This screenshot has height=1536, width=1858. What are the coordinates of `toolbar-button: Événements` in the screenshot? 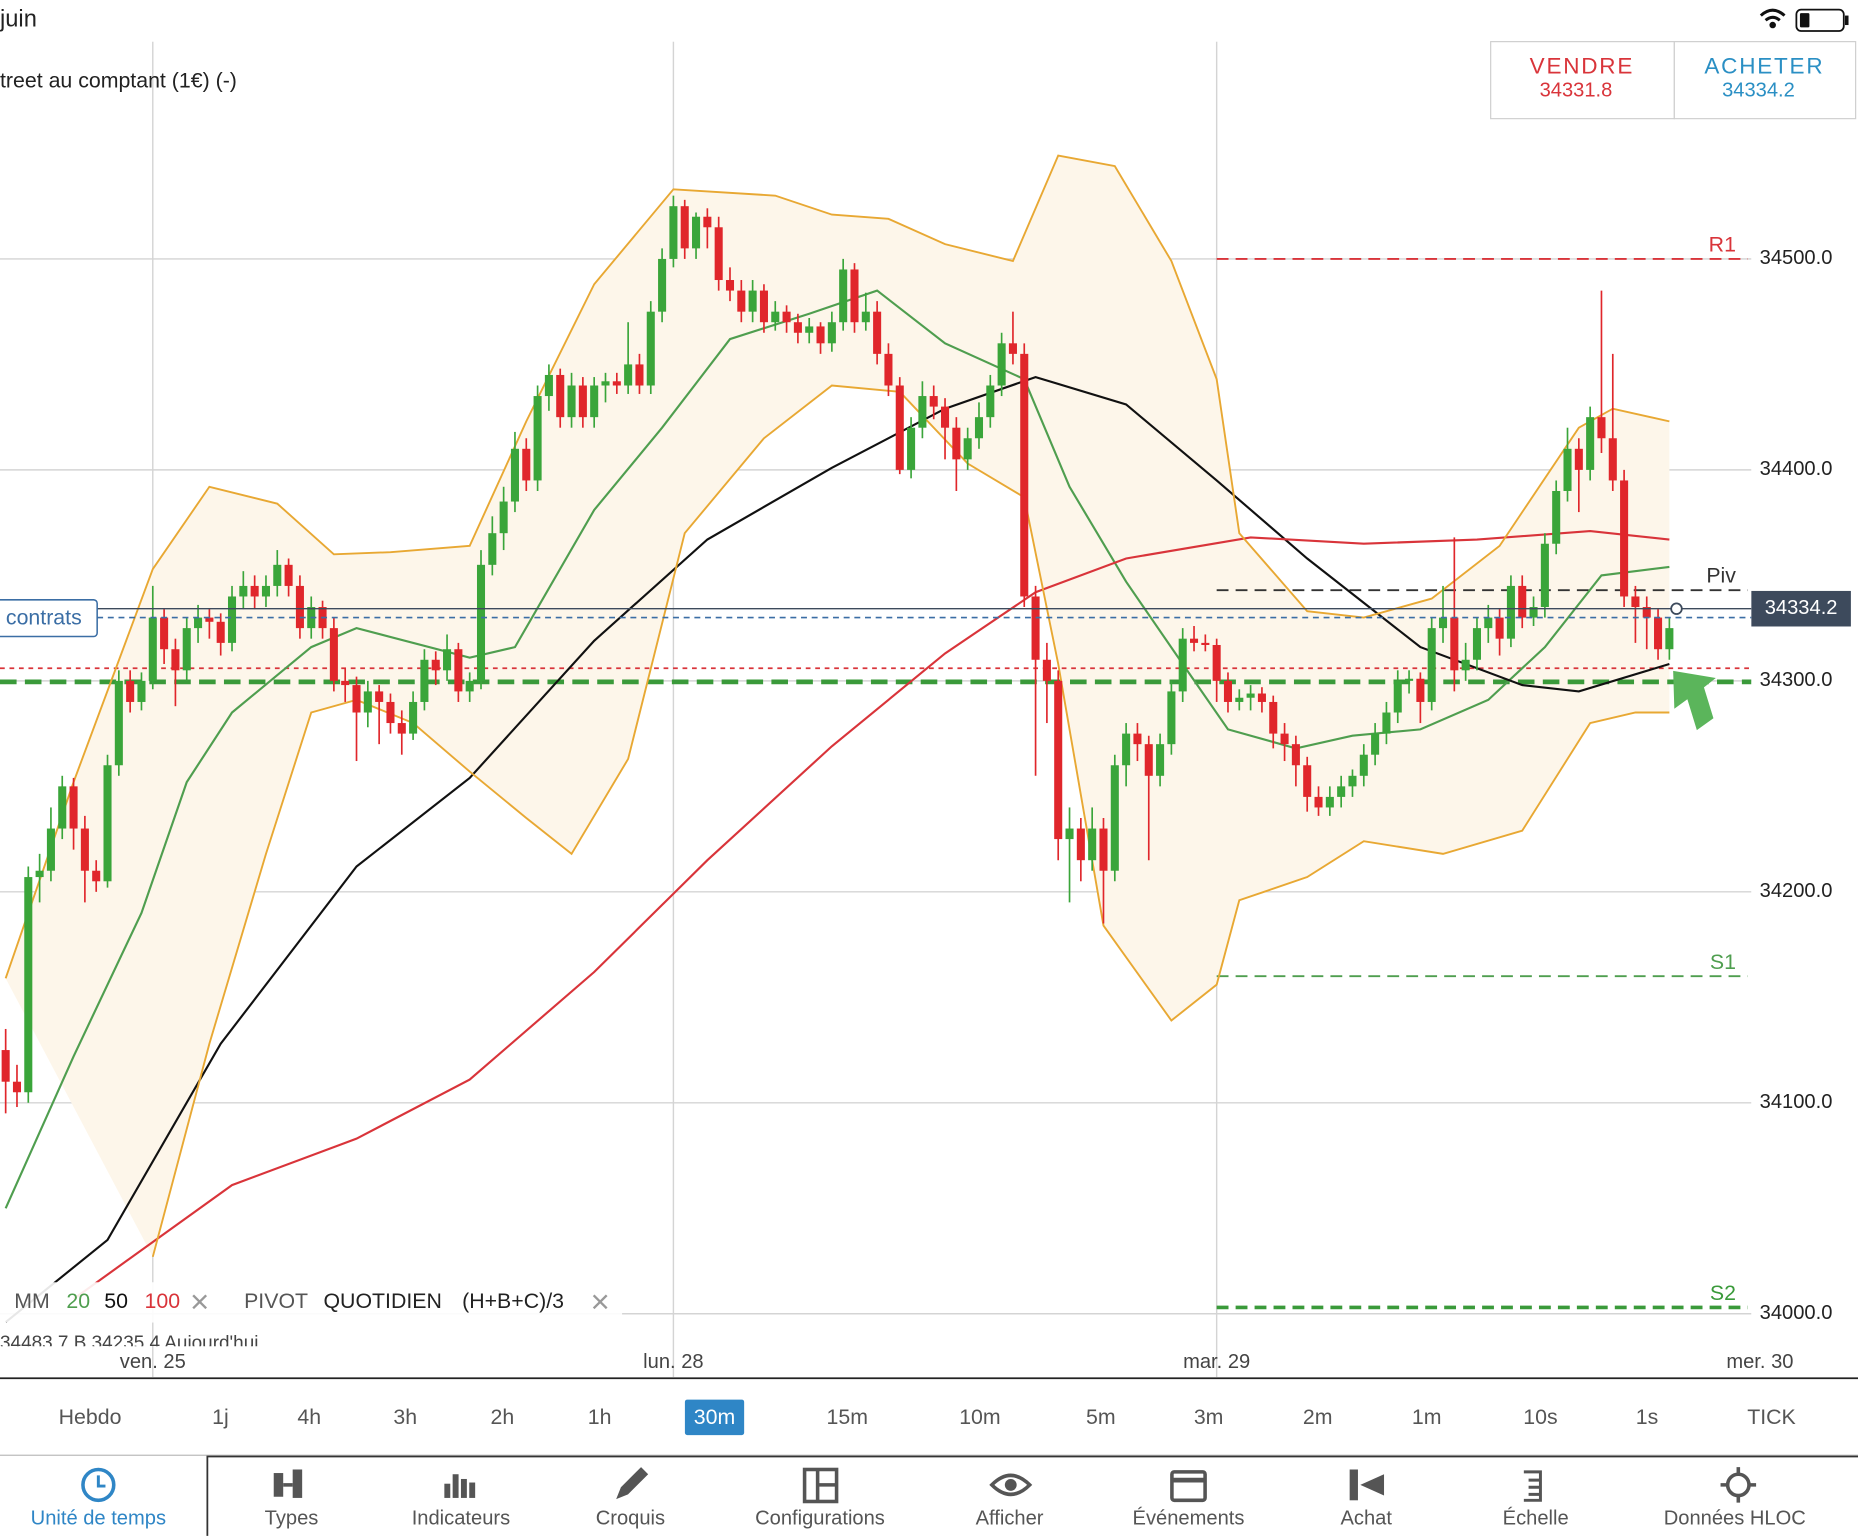 It's located at (1189, 1518).